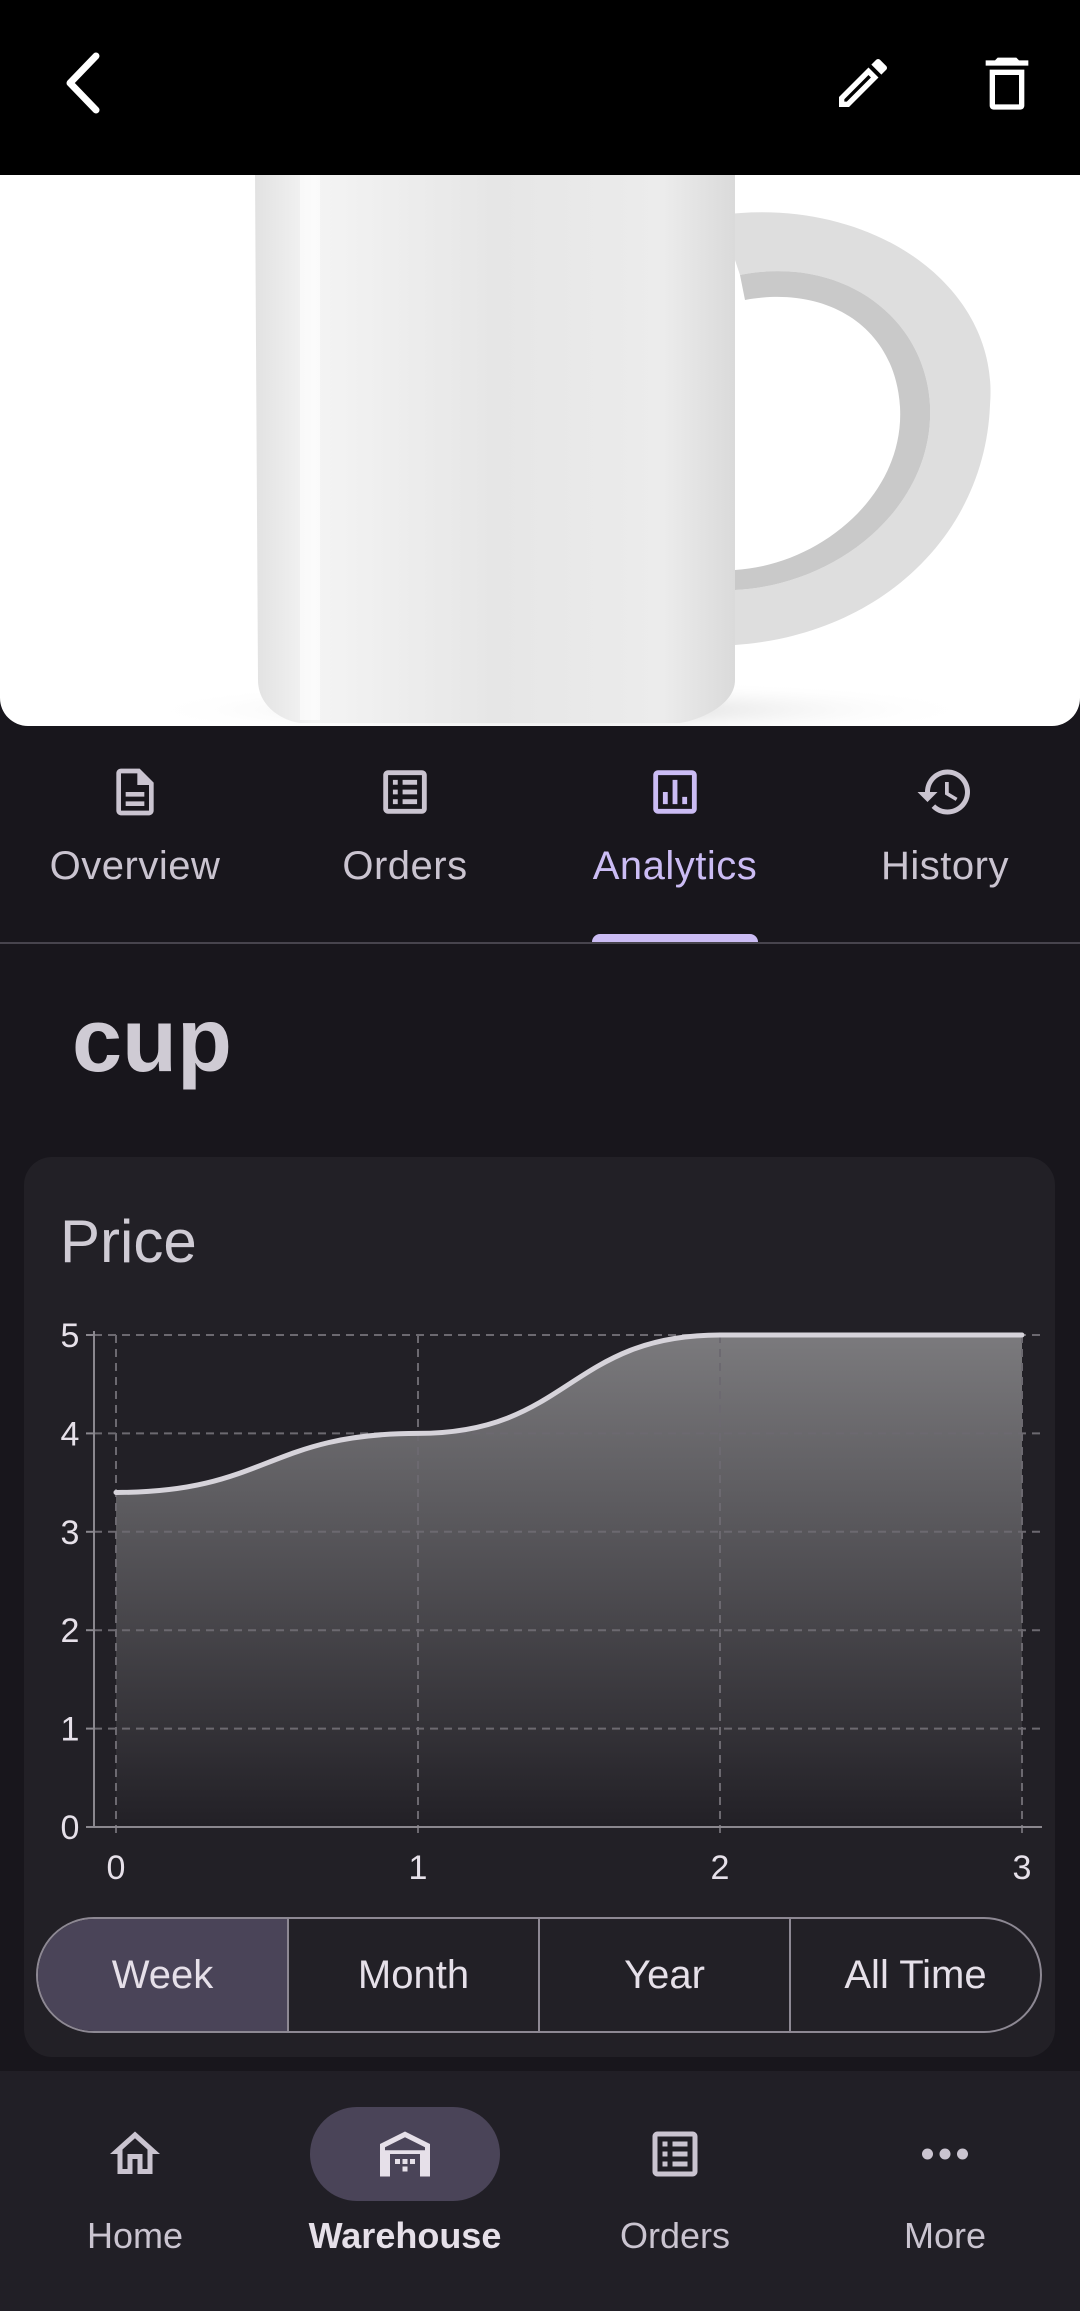  Describe the element at coordinates (663, 1975) in the screenshot. I see `range-option-year: Year` at that location.